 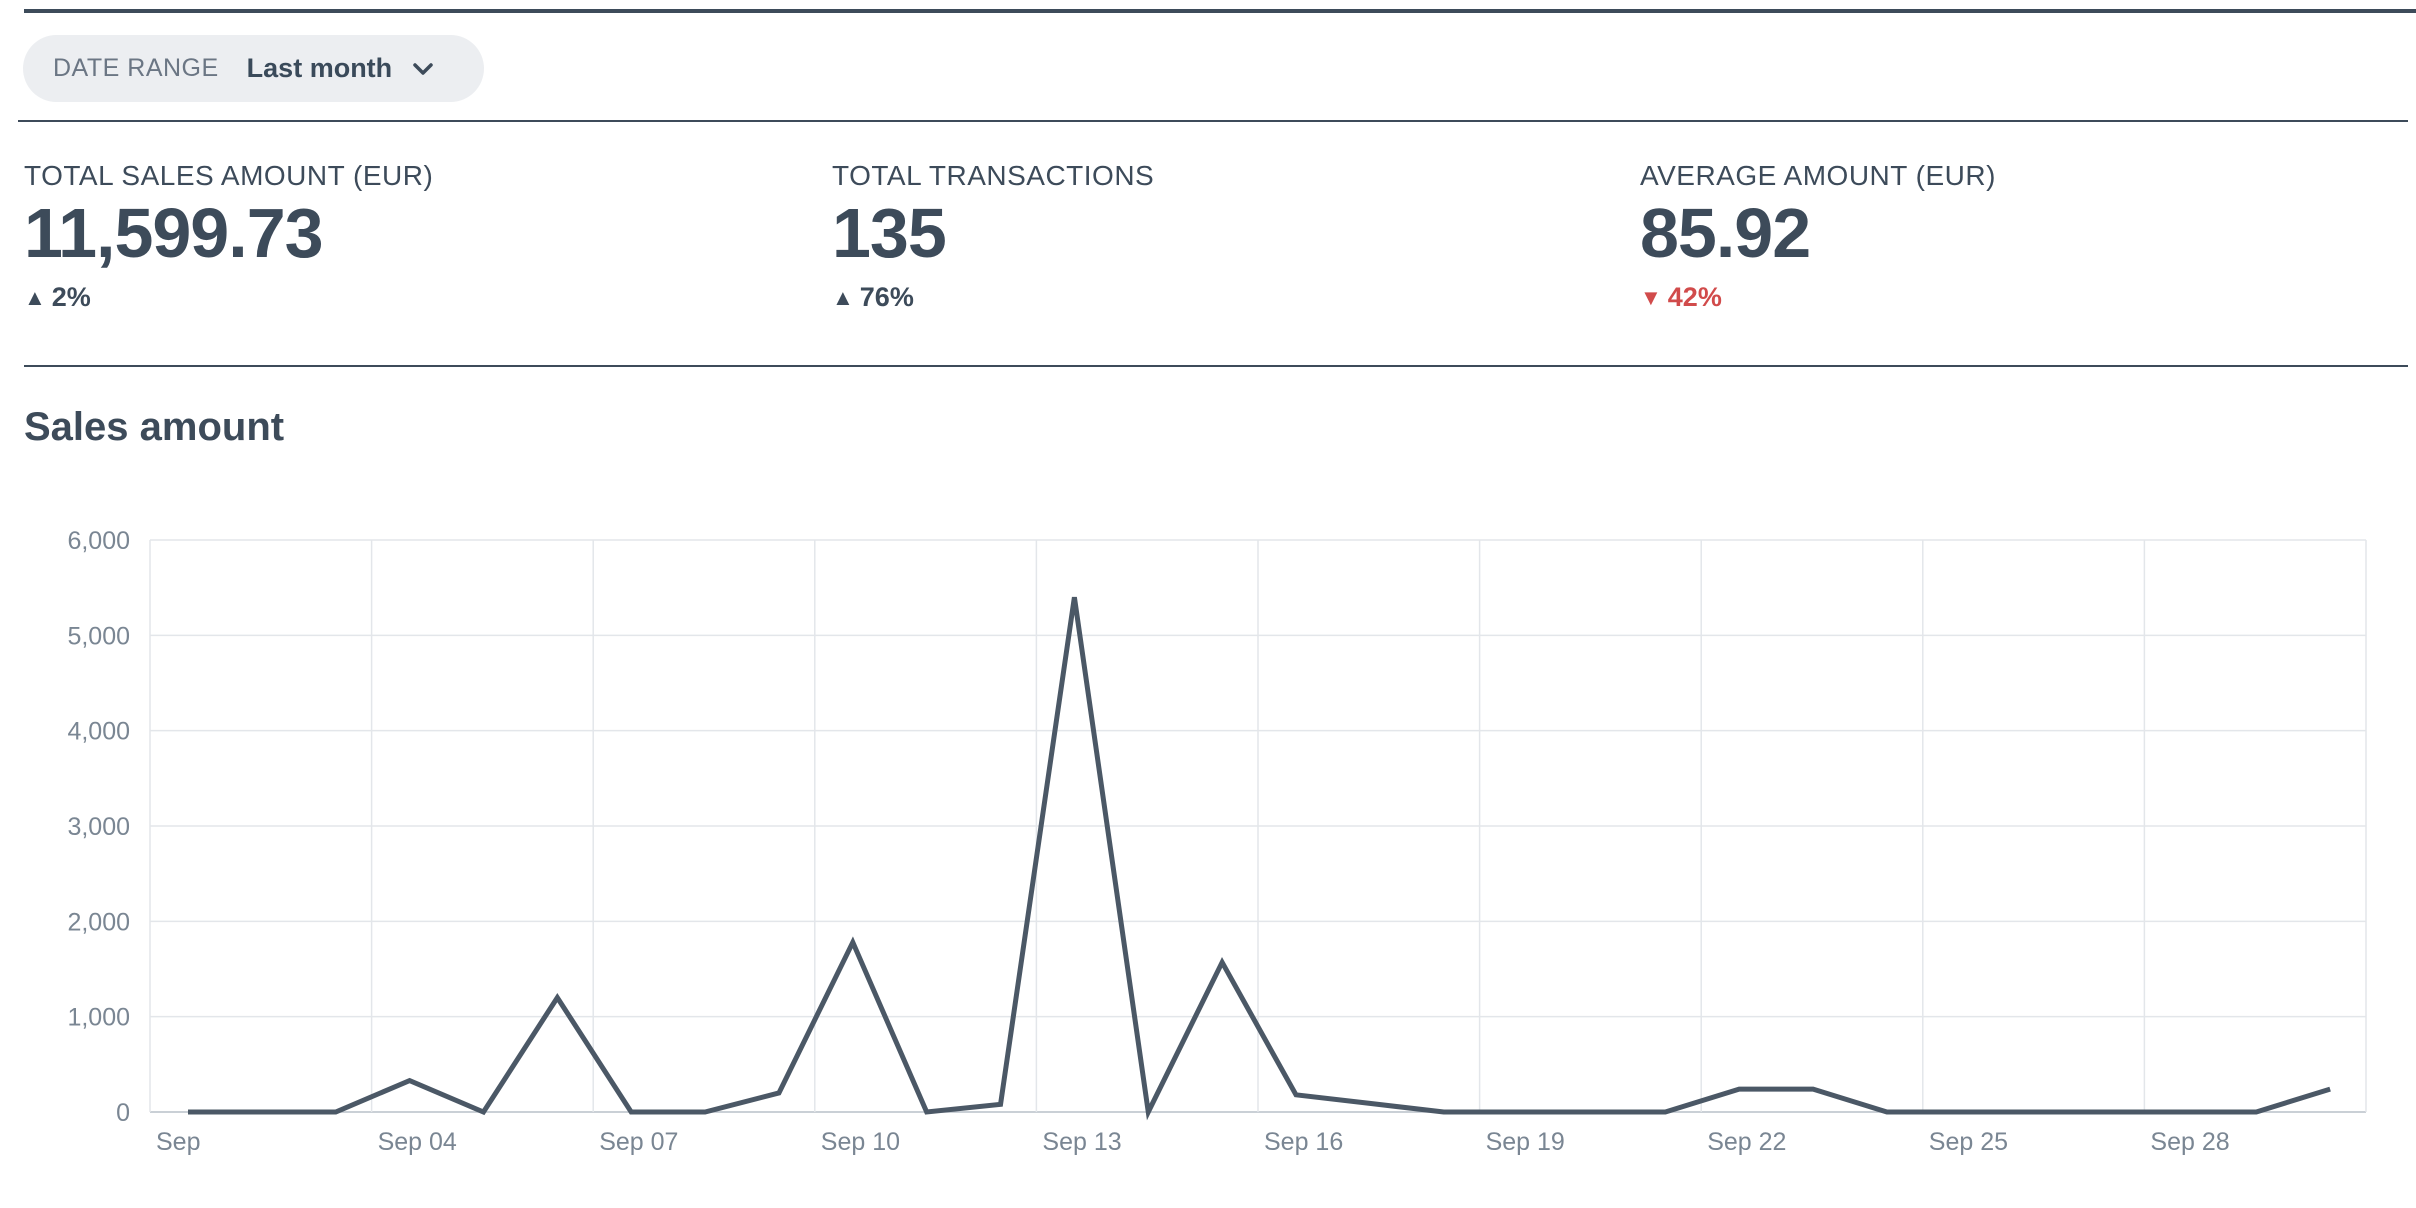 I want to click on filter-divider, so click(x=1213, y=121).